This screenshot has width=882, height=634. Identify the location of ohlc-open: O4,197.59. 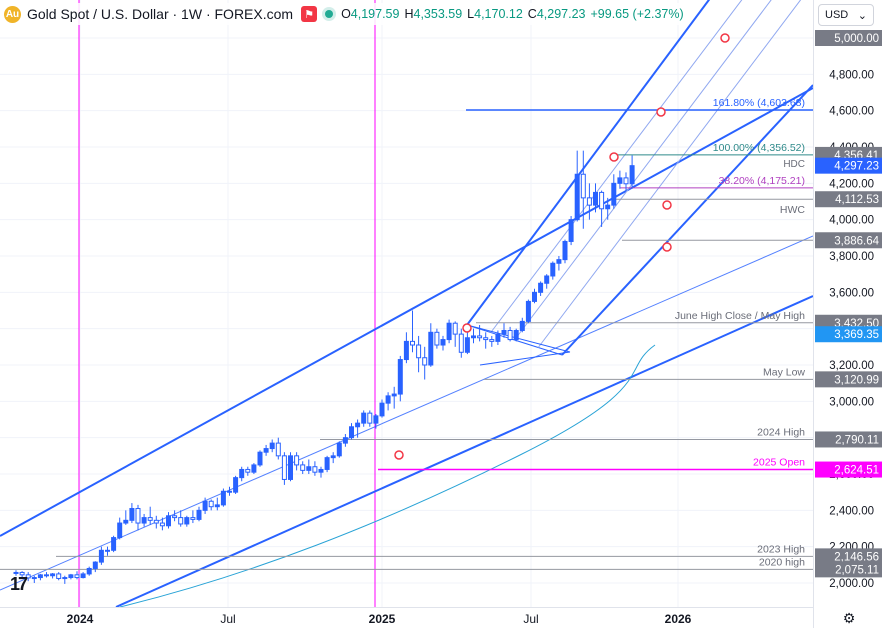
(370, 14).